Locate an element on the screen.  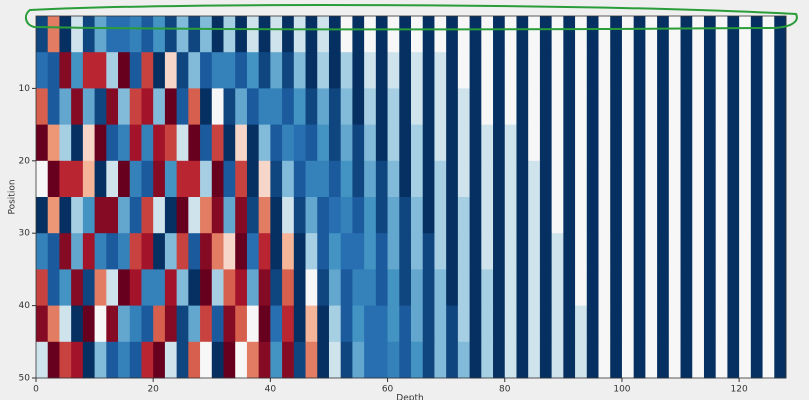
x-tick-label: 80 is located at coordinates (505, 390).